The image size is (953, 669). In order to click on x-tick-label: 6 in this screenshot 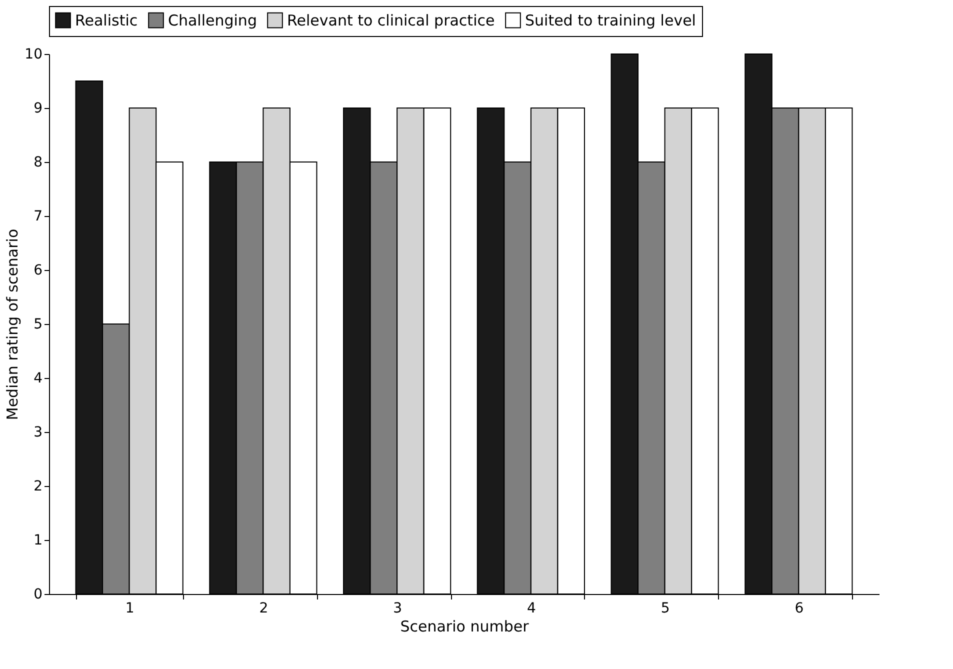, I will do `click(799, 608)`.